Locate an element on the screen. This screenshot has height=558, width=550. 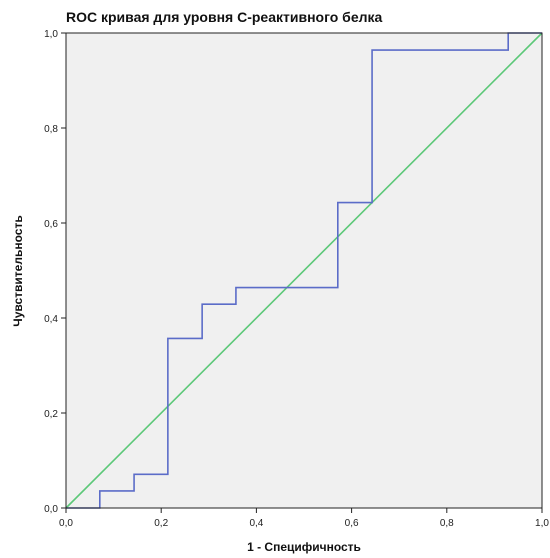
y-tick-label: 0,6 is located at coordinates (51, 224).